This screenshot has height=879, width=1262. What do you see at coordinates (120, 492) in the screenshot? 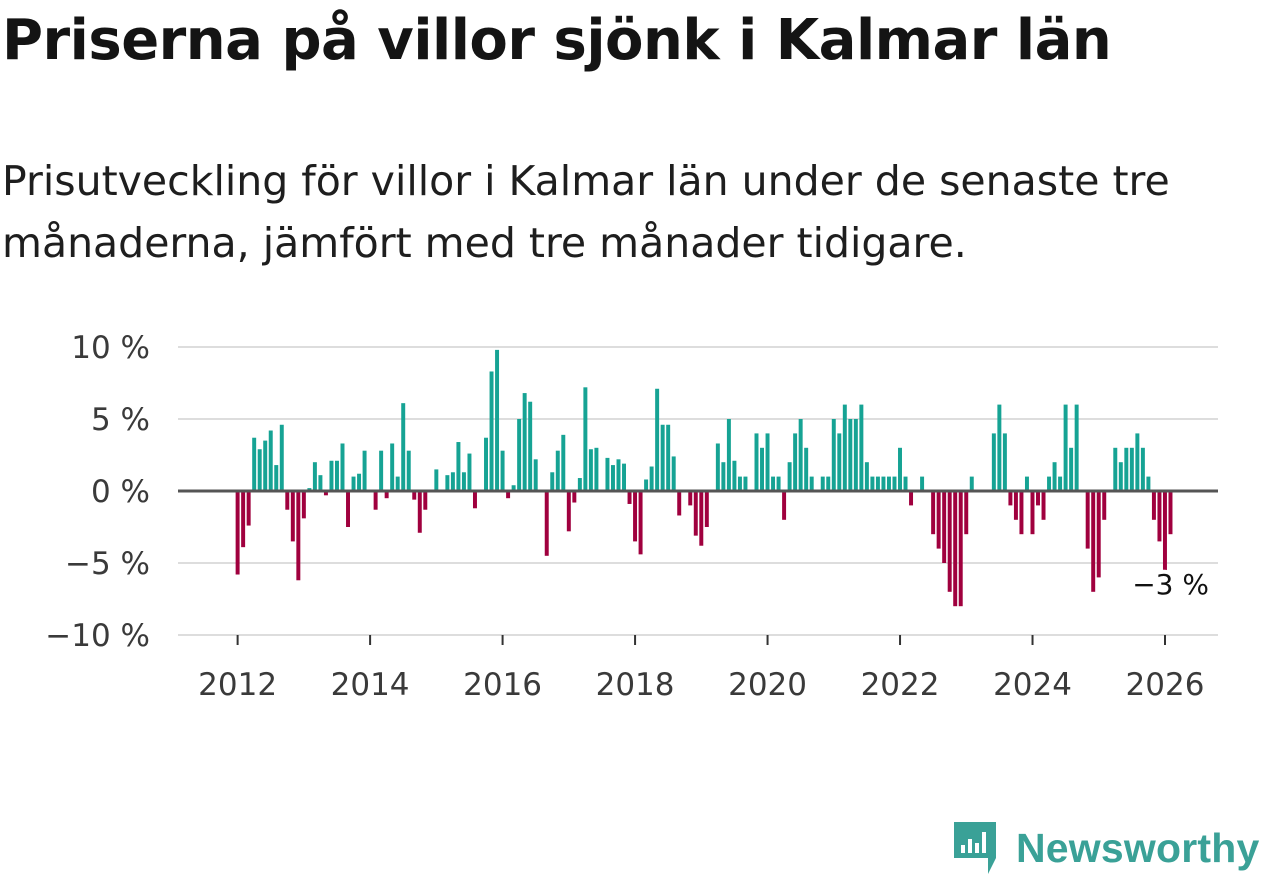
I see `y-tick-label: 0 %` at bounding box center [120, 492].